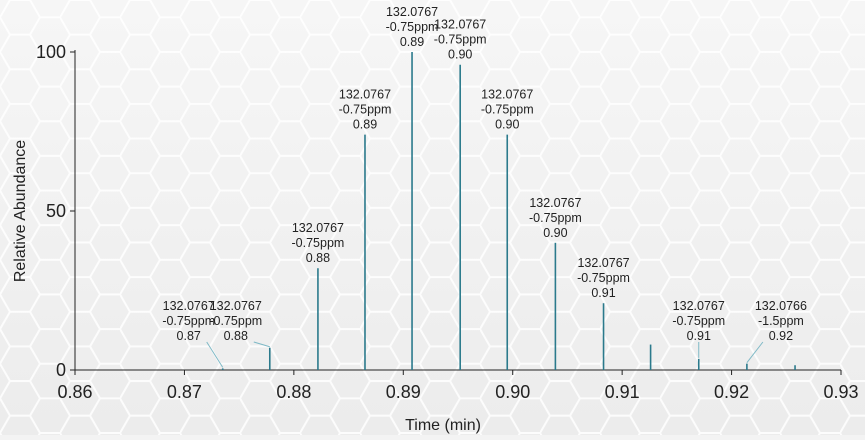 The width and height of the screenshot is (865, 440). I want to click on peak-label-text: 0.92, so click(781, 336).